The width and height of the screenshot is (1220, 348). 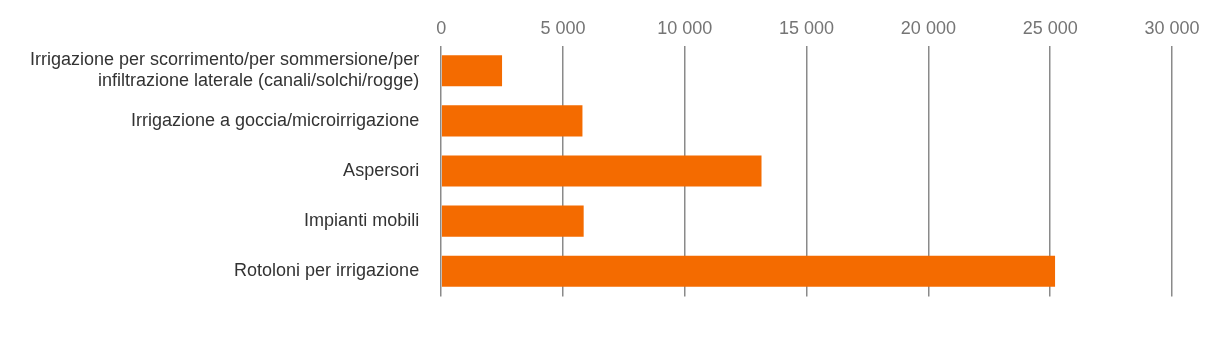 What do you see at coordinates (441, 27) in the screenshot?
I see `x-tick-label: 0` at bounding box center [441, 27].